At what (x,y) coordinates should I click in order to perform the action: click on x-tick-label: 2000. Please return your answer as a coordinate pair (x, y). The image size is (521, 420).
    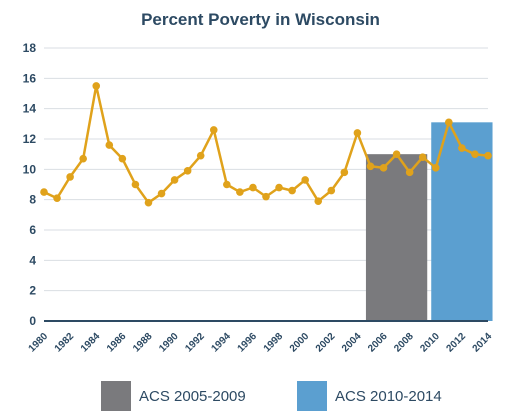
    Looking at the image, I should click on (300, 343).